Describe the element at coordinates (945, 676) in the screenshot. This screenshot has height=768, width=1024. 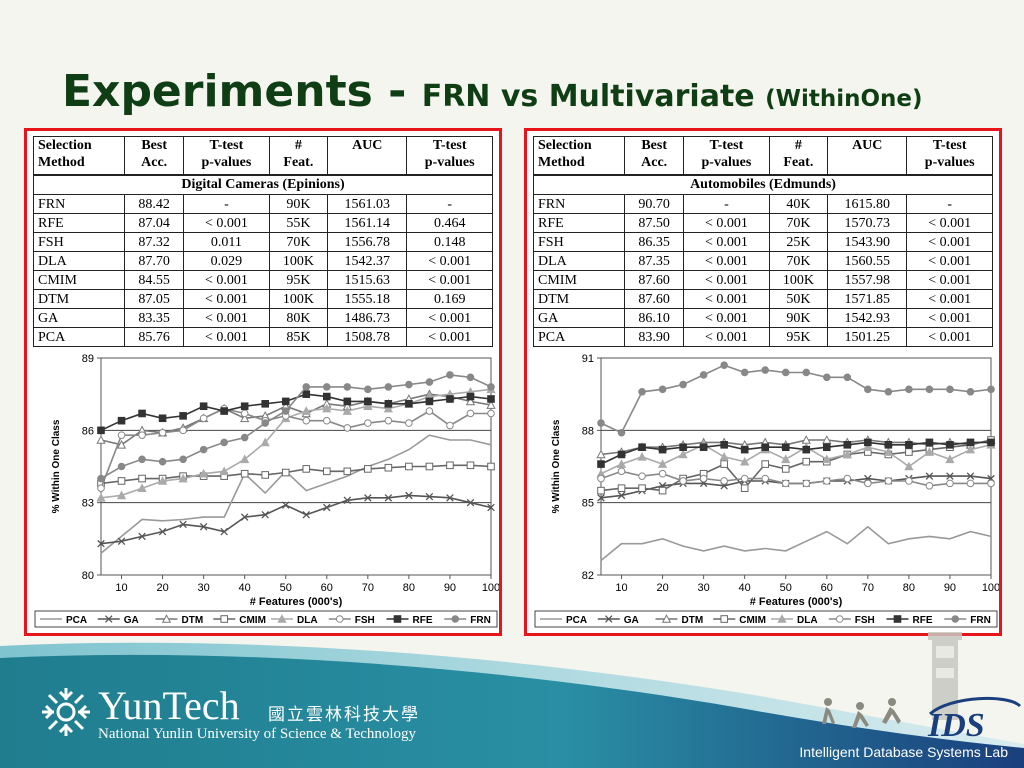
I see `clock-tower-icon` at that location.